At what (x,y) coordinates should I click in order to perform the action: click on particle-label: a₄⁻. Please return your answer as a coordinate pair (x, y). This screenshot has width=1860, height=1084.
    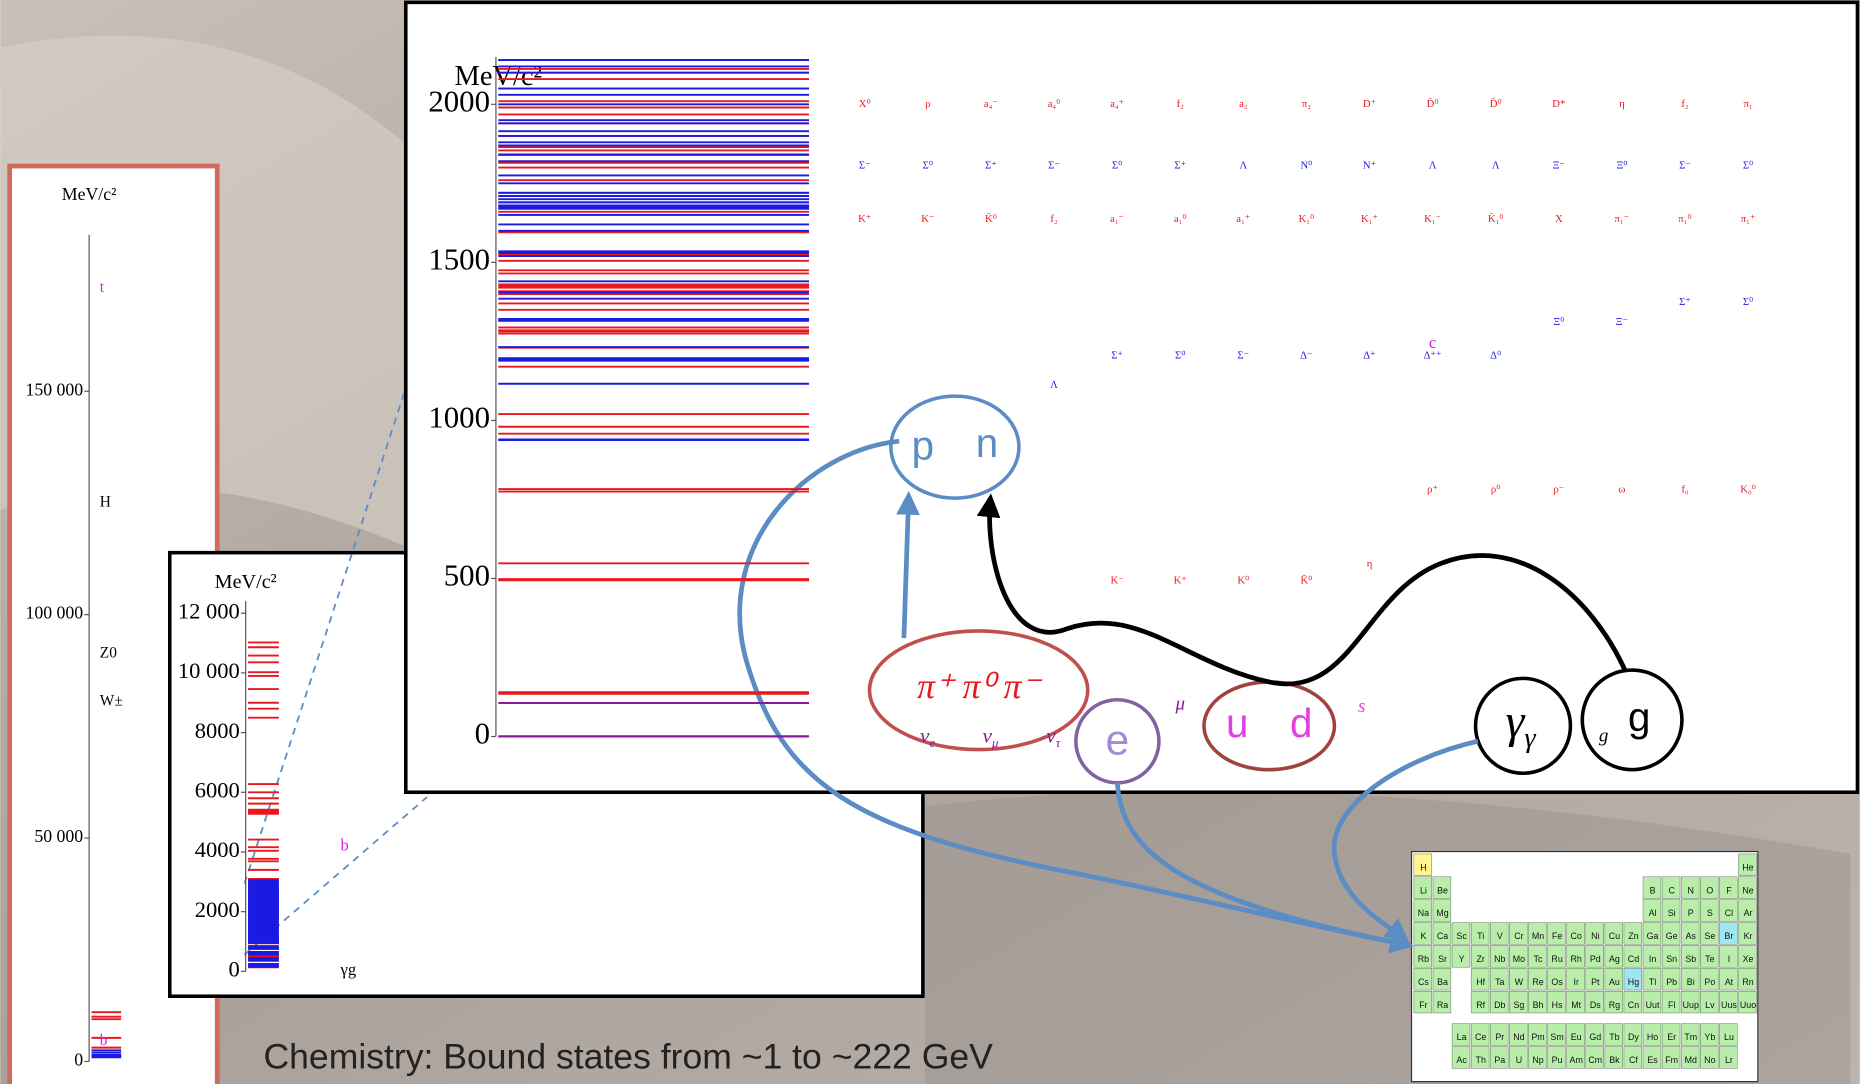
    Looking at the image, I should click on (991, 104).